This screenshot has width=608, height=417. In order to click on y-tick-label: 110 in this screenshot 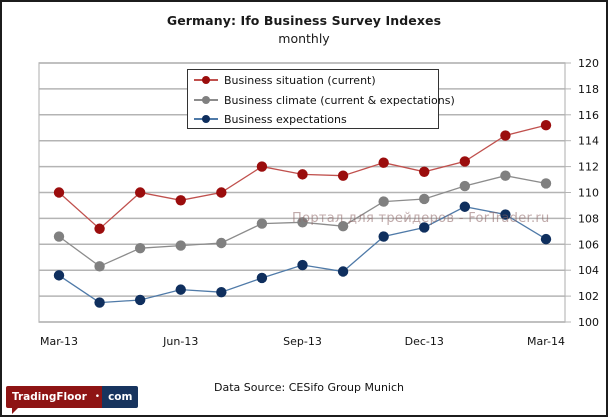, I will do `click(588, 193)`.